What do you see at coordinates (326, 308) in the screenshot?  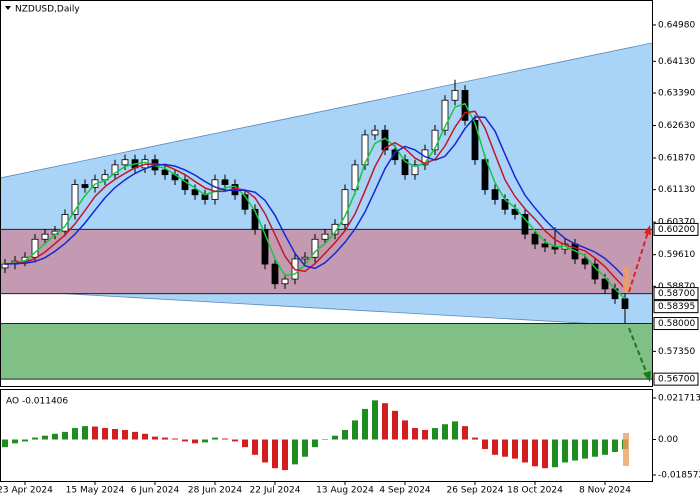 I see `channel-lower` at bounding box center [326, 308].